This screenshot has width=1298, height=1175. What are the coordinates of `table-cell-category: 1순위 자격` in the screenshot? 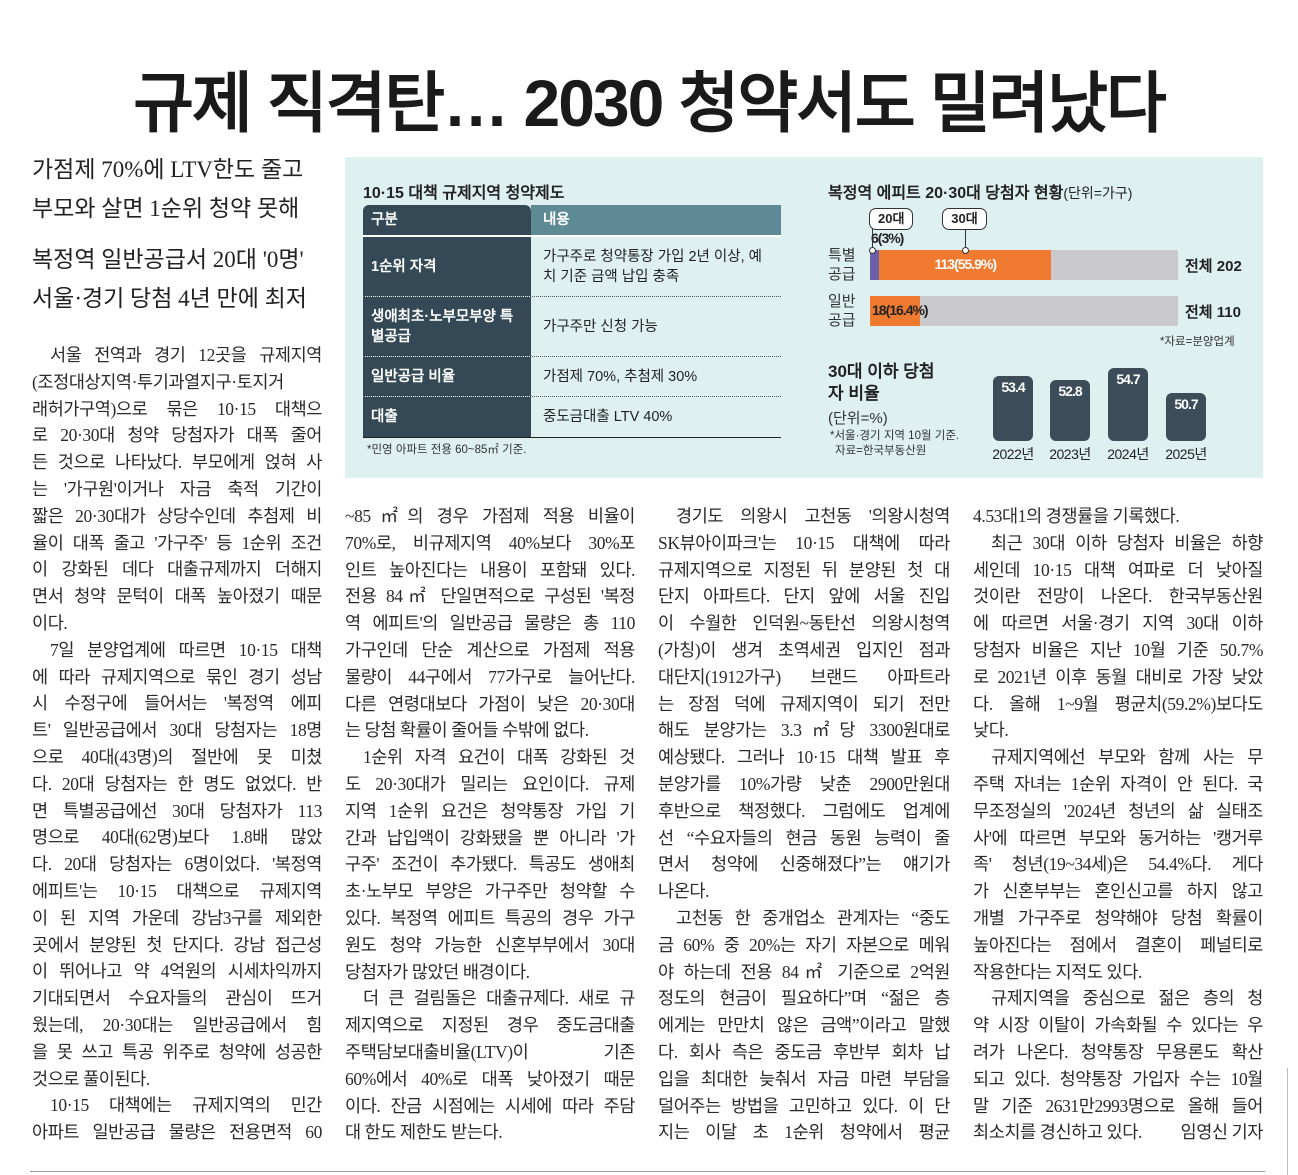 It's located at (447, 266).